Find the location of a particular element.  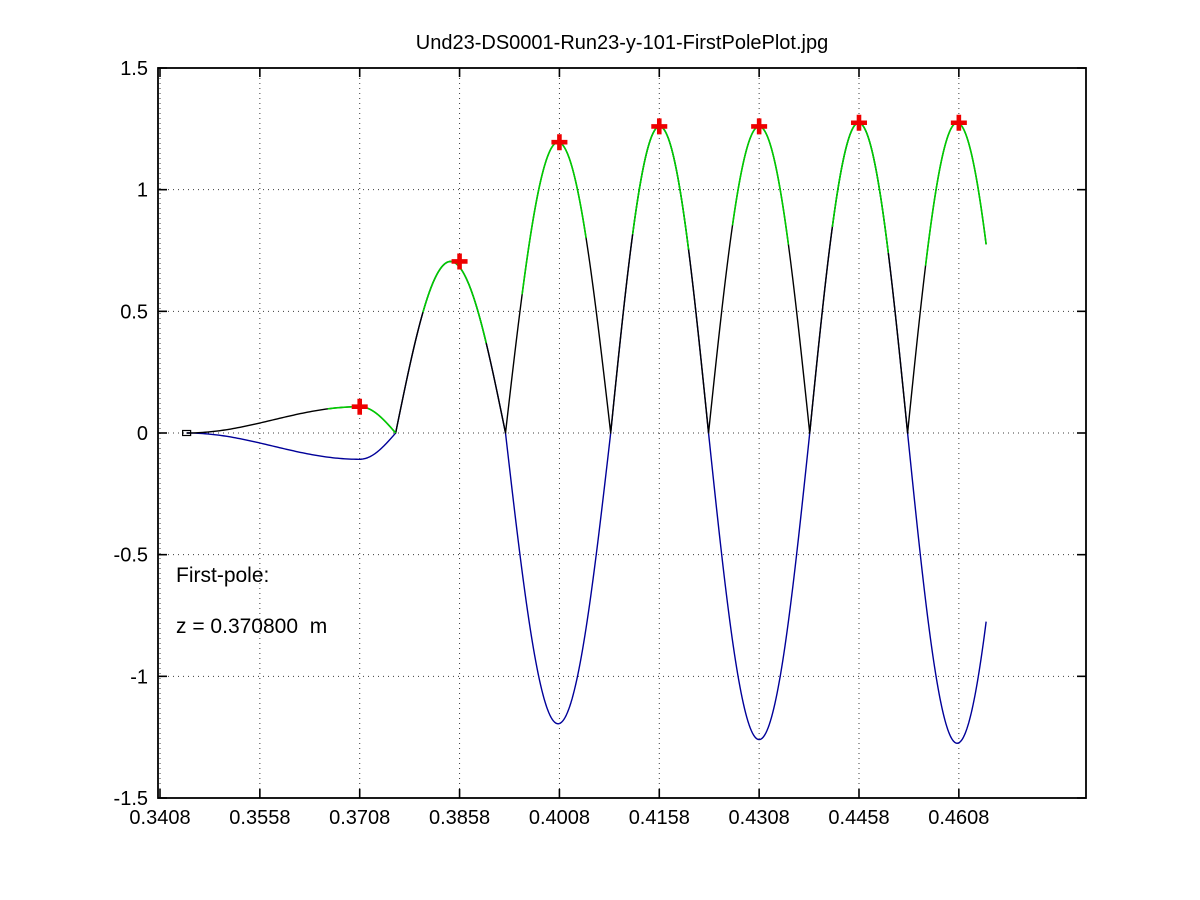

x-tick-label: 0.4608 is located at coordinates (958, 818).